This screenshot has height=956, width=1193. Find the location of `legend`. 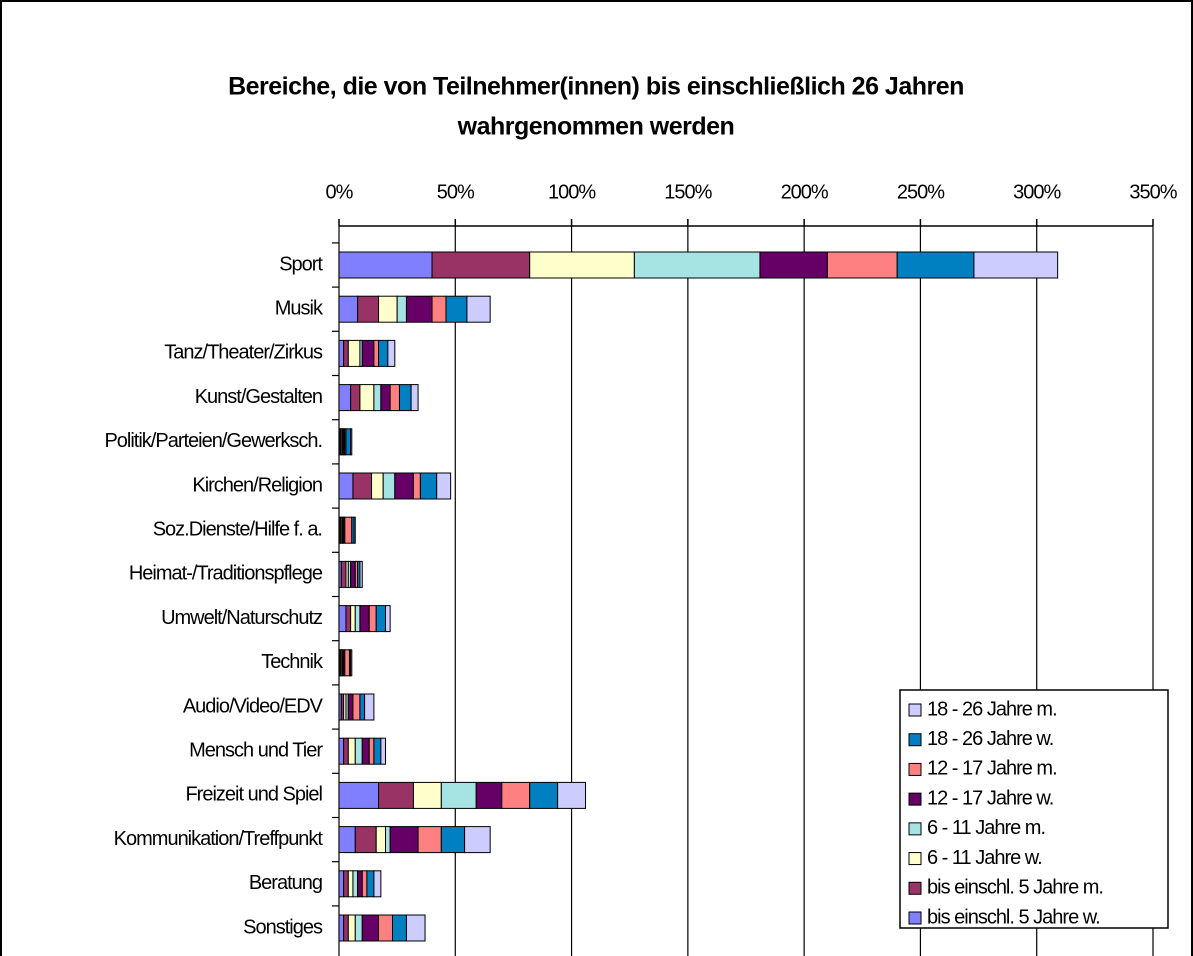

legend is located at coordinates (1034, 809).